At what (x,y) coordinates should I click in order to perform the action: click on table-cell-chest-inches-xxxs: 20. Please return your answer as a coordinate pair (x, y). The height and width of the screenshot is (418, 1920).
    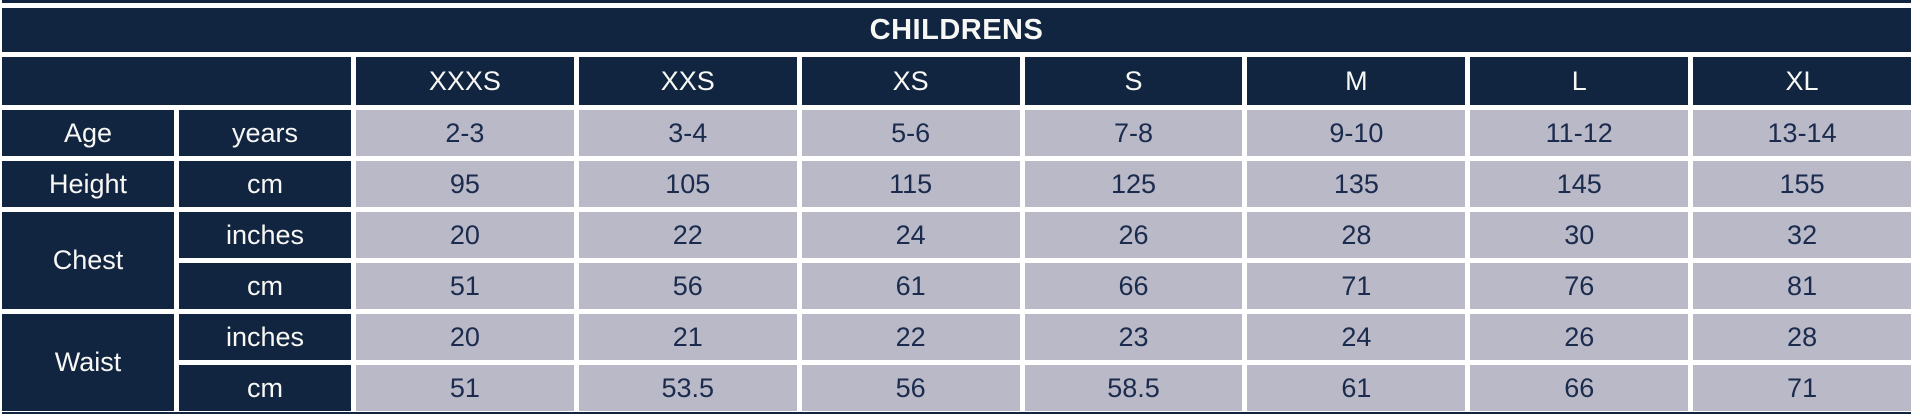
    Looking at the image, I should click on (465, 235).